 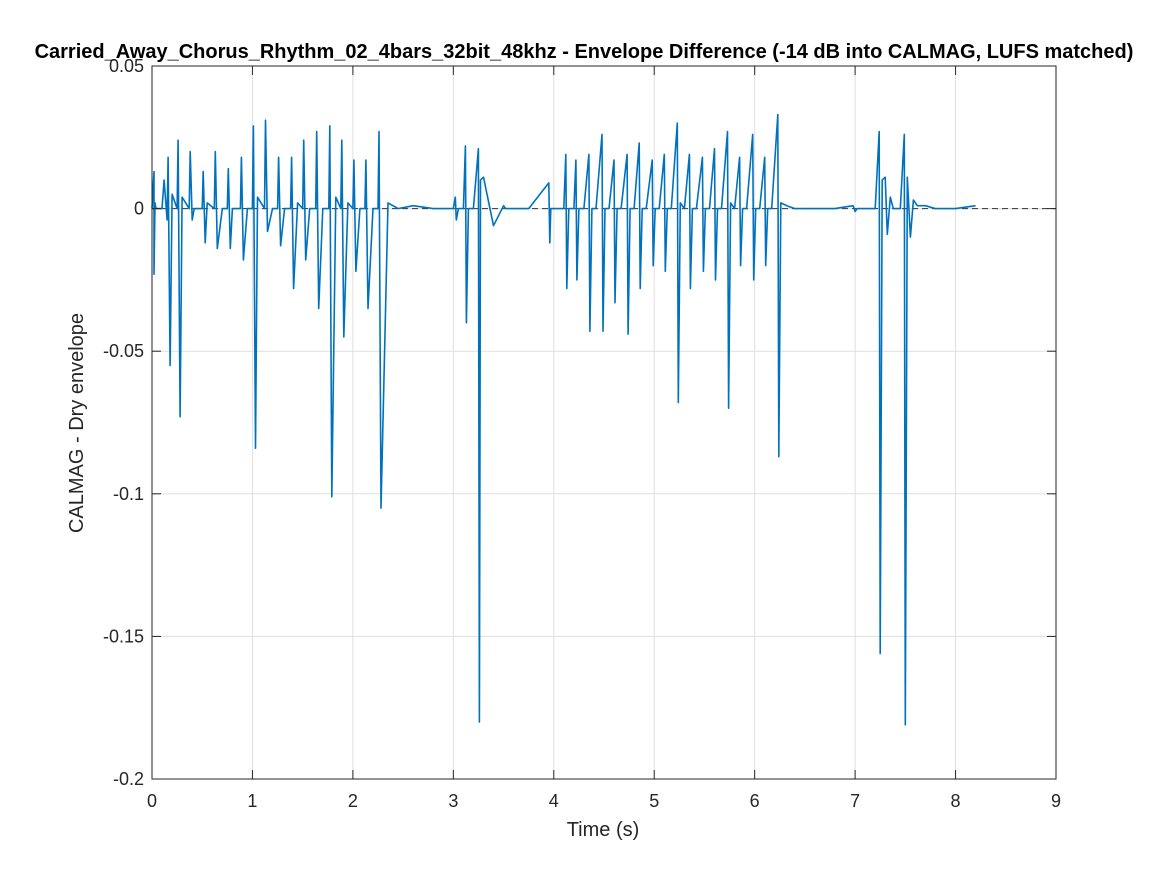 I want to click on x-tick-label: 5, so click(x=654, y=801).